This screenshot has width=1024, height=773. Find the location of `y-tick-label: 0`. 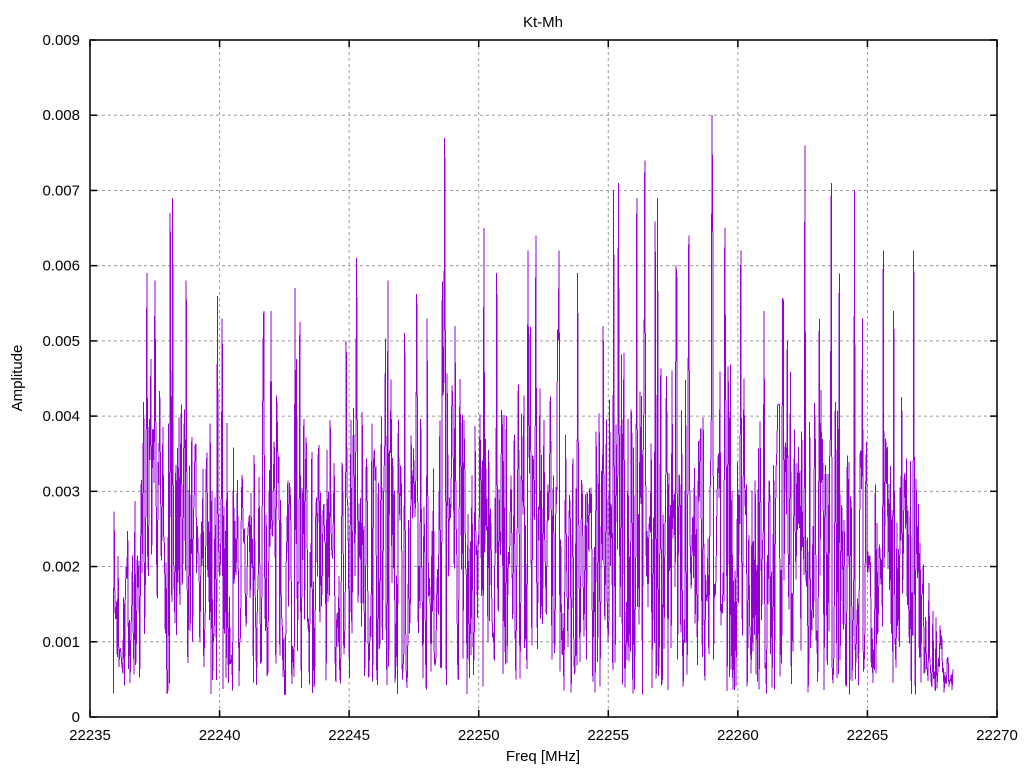

y-tick-label: 0 is located at coordinates (76, 717).